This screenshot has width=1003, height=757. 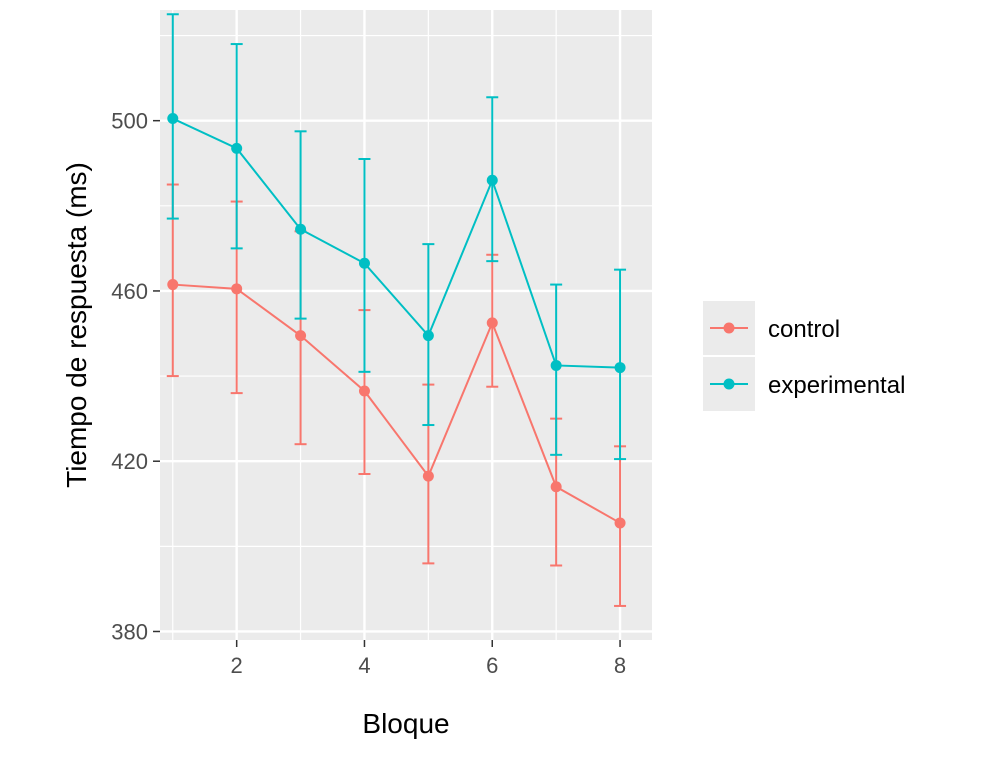 I want to click on y-axis-title: Tiempo de respuesta (ms), so click(x=76, y=325).